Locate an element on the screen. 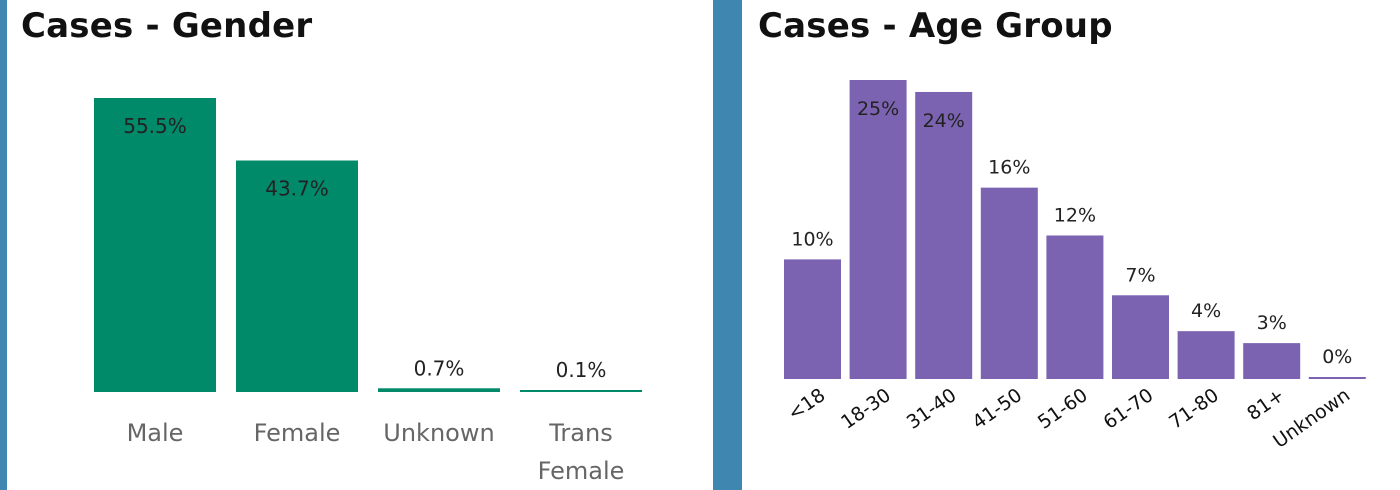 The height and width of the screenshot is (490, 1400). gender-value-label-unknown: 0.7% is located at coordinates (439, 368).